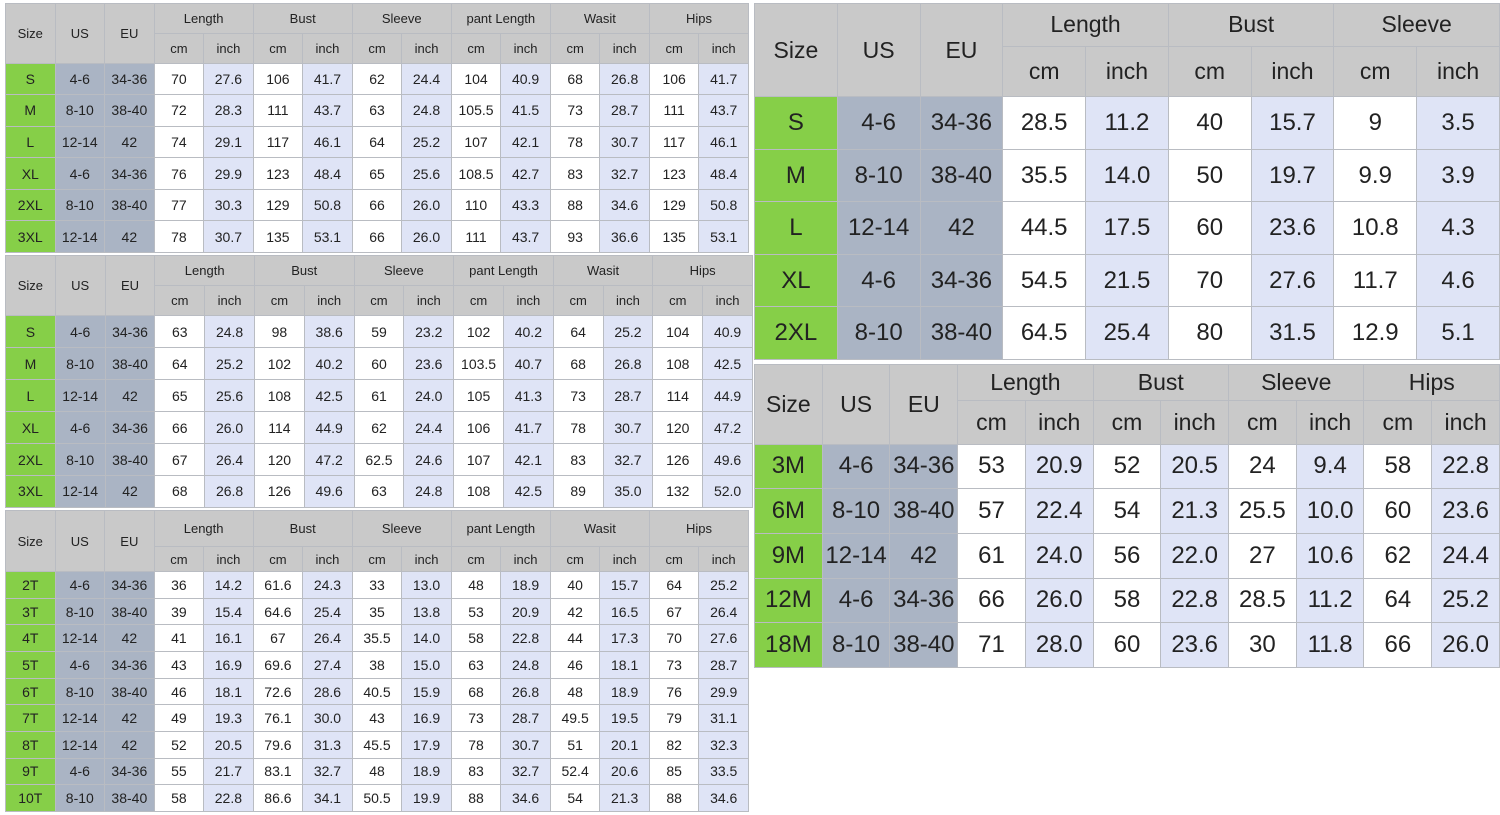 This screenshot has width=1500, height=815. Describe the element at coordinates (525, 173) in the screenshot. I see `cell-inch: 42.7` at that location.